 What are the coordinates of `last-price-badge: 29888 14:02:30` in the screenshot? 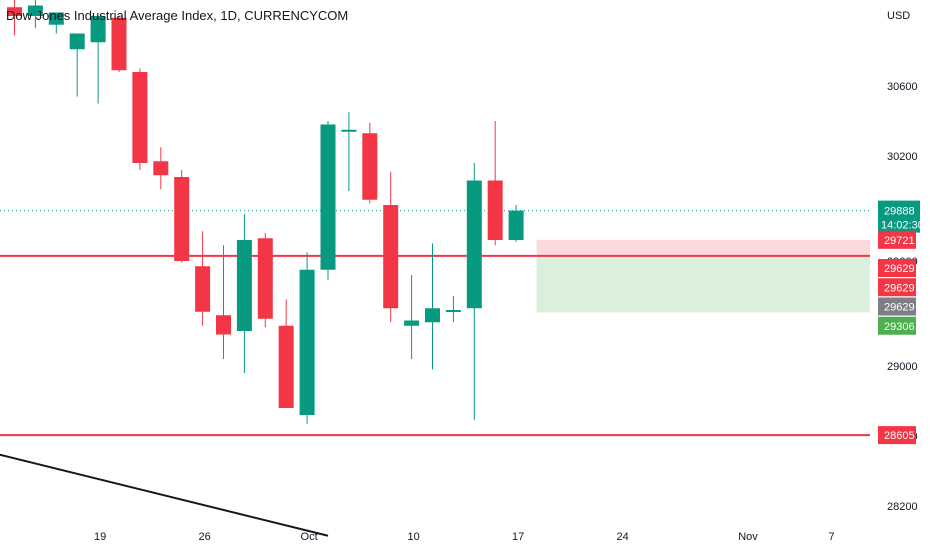 It's located at (901, 216).